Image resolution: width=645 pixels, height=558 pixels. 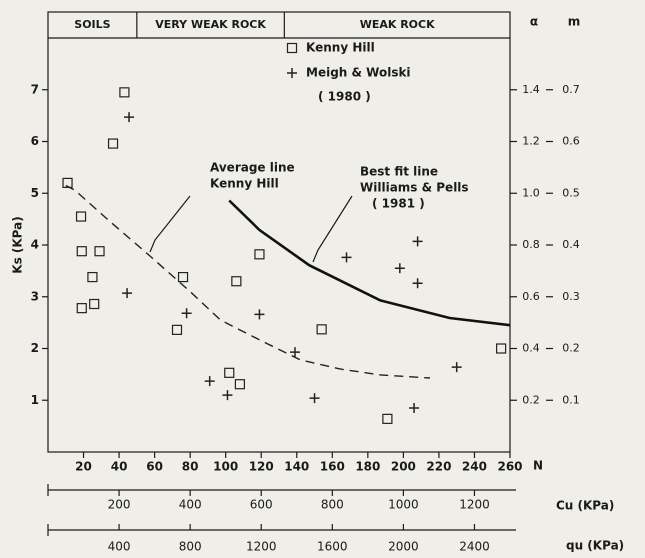 What do you see at coordinates (340, 48) in the screenshot?
I see `legend-label: Kenny Hill` at bounding box center [340, 48].